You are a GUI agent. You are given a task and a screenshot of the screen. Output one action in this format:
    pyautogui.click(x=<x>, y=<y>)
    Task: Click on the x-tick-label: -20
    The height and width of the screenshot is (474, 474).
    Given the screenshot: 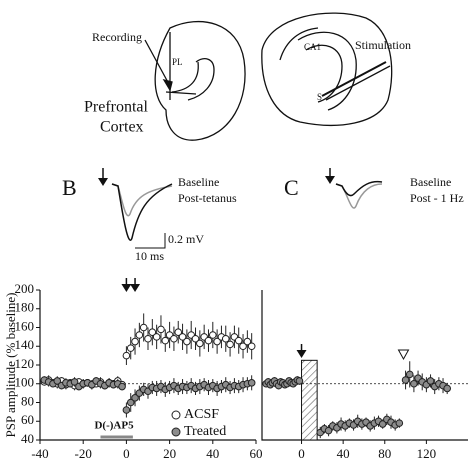 What is the action you would take?
    pyautogui.click(x=83, y=453)
    